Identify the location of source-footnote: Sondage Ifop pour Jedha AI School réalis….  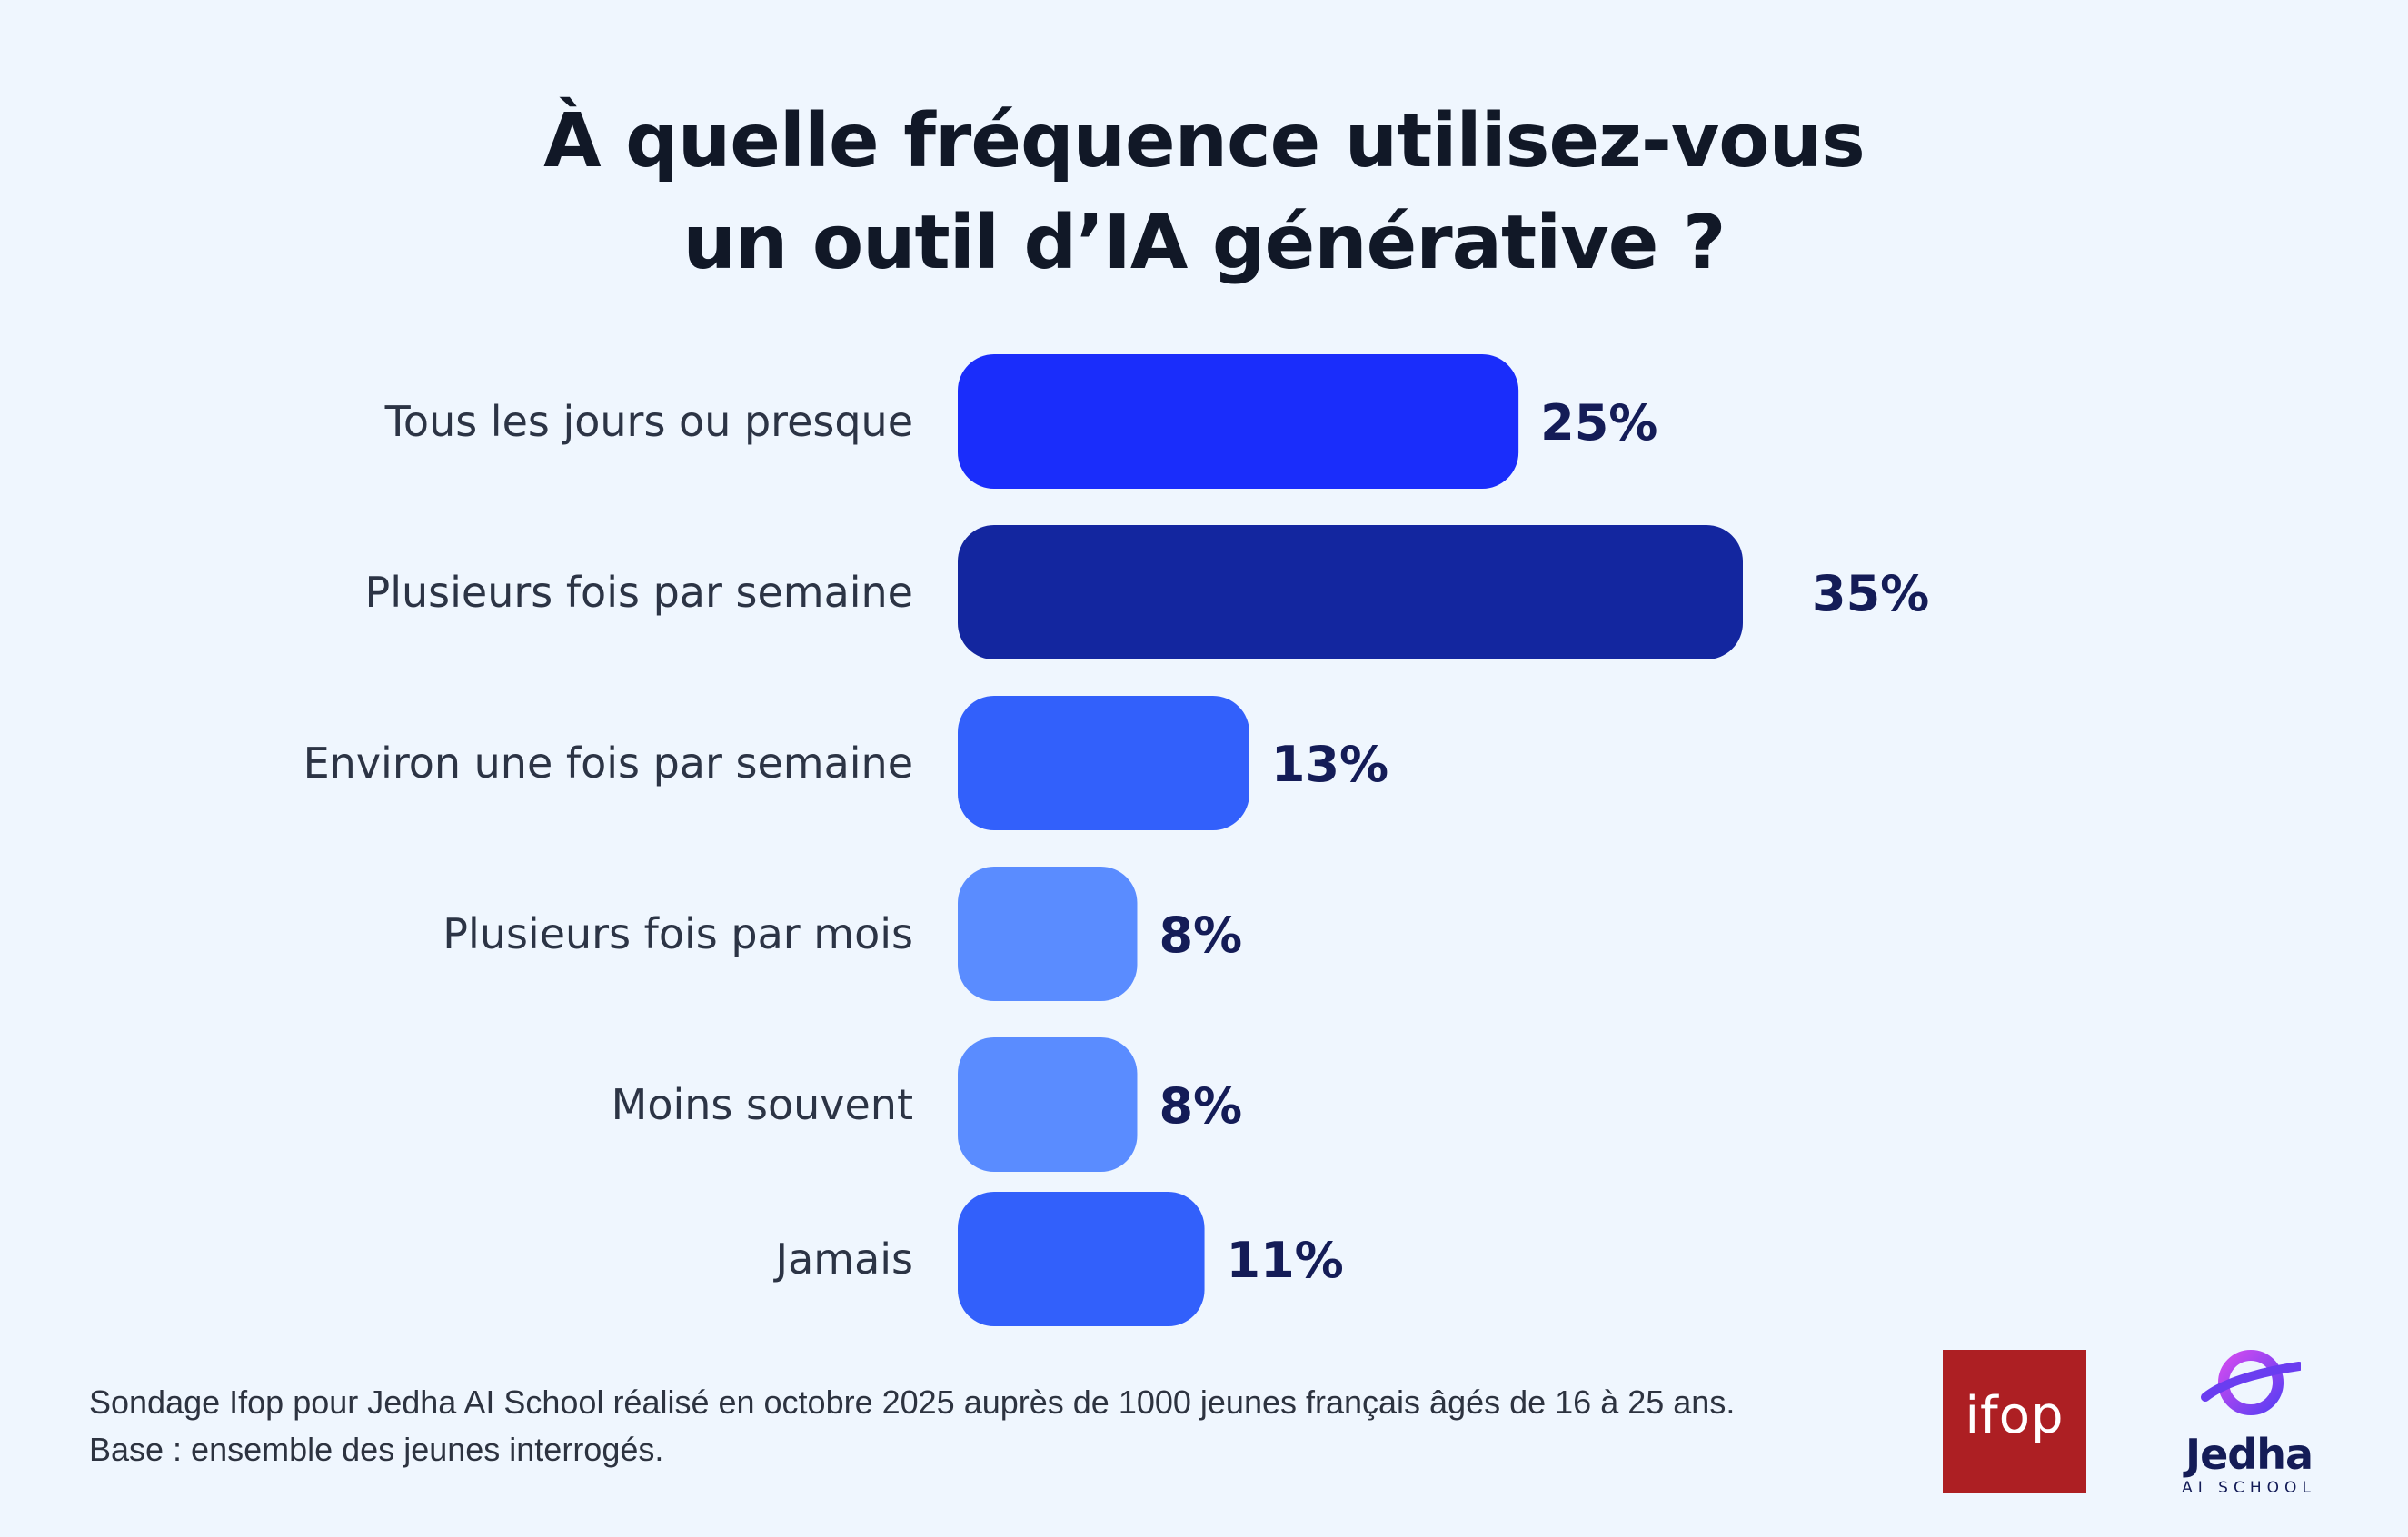
(997, 1426).